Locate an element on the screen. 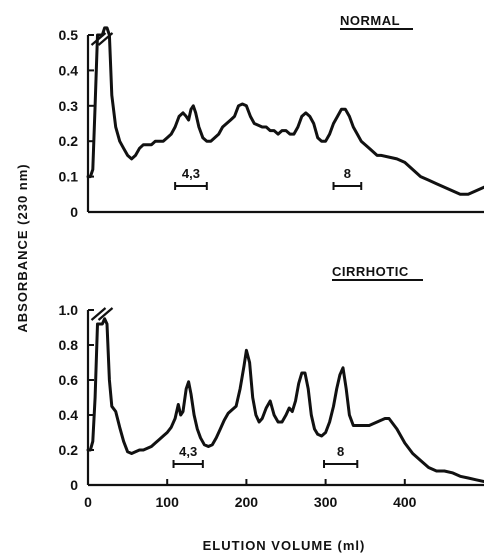 This screenshot has height=554, width=484. cirrhotic-y-tick-label: 0.6 is located at coordinates (69, 380).